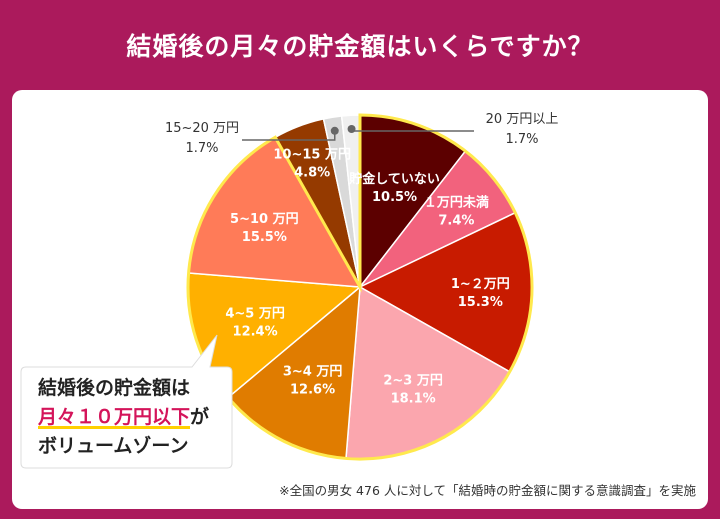 The height and width of the screenshot is (519, 720). I want to click on slice-value-label: 15.3%, so click(480, 302).